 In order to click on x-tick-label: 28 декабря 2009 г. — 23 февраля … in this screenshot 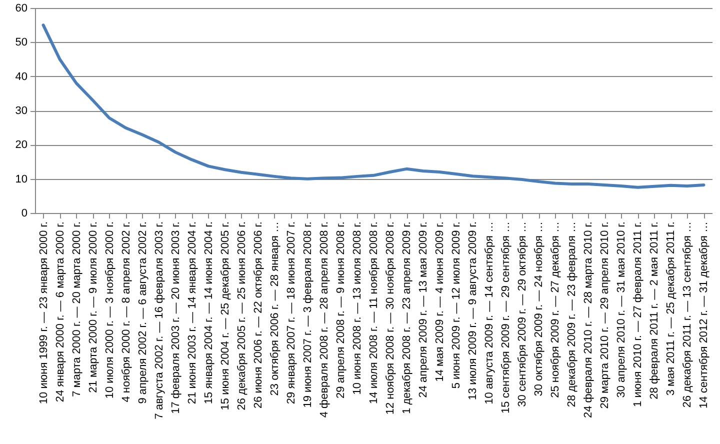, I will do `click(572, 315)`.